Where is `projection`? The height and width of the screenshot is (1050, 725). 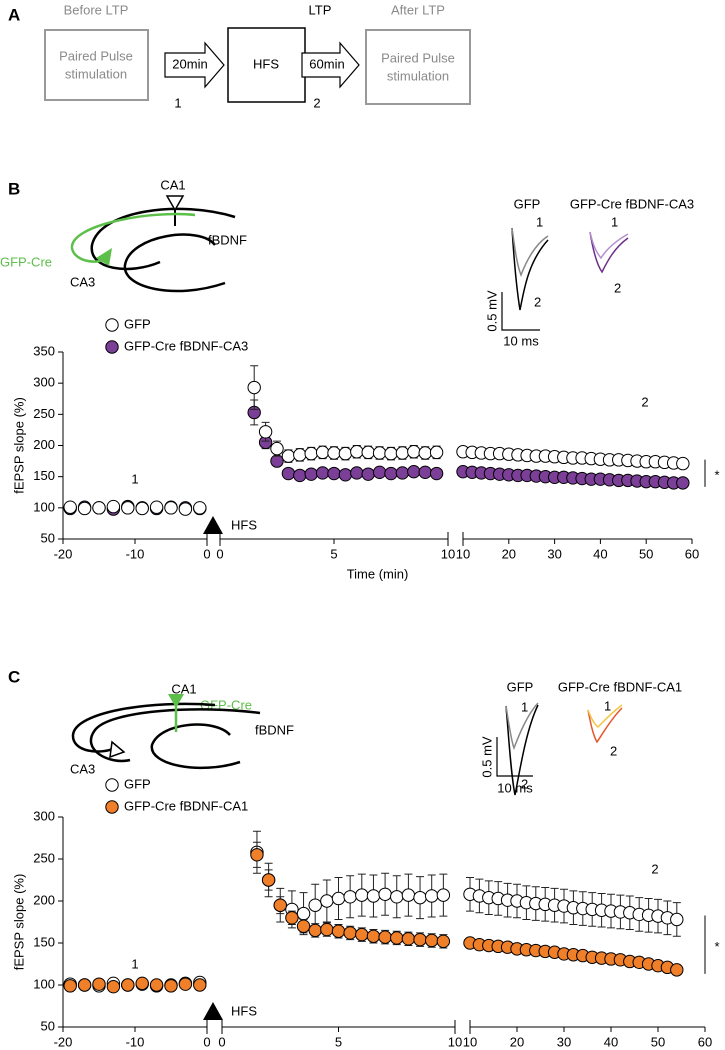
projection is located at coordinates (133, 237).